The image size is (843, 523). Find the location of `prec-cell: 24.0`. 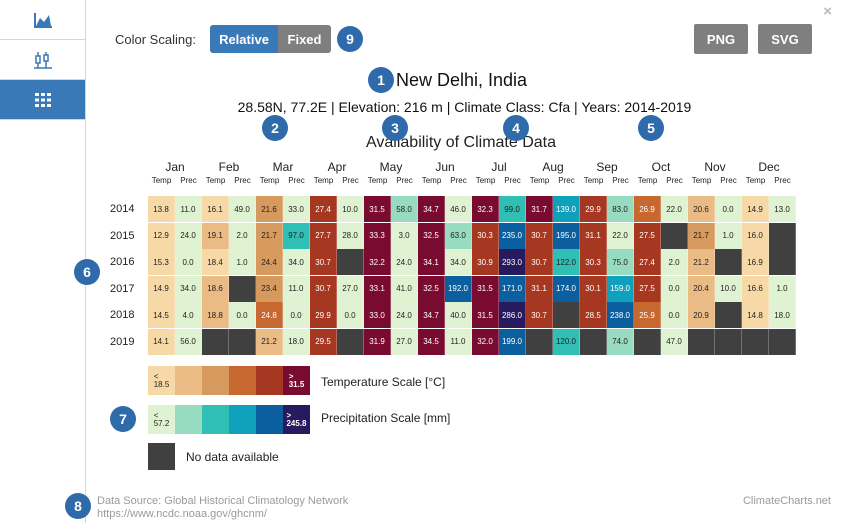

prec-cell: 24.0 is located at coordinates (404, 262).